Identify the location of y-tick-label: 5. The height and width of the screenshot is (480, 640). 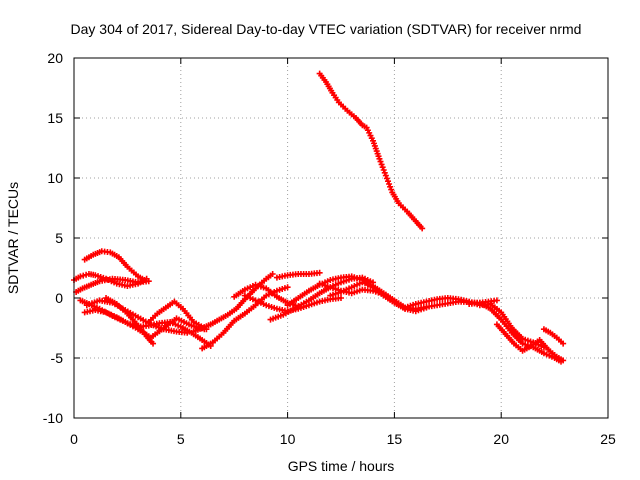
(59, 238).